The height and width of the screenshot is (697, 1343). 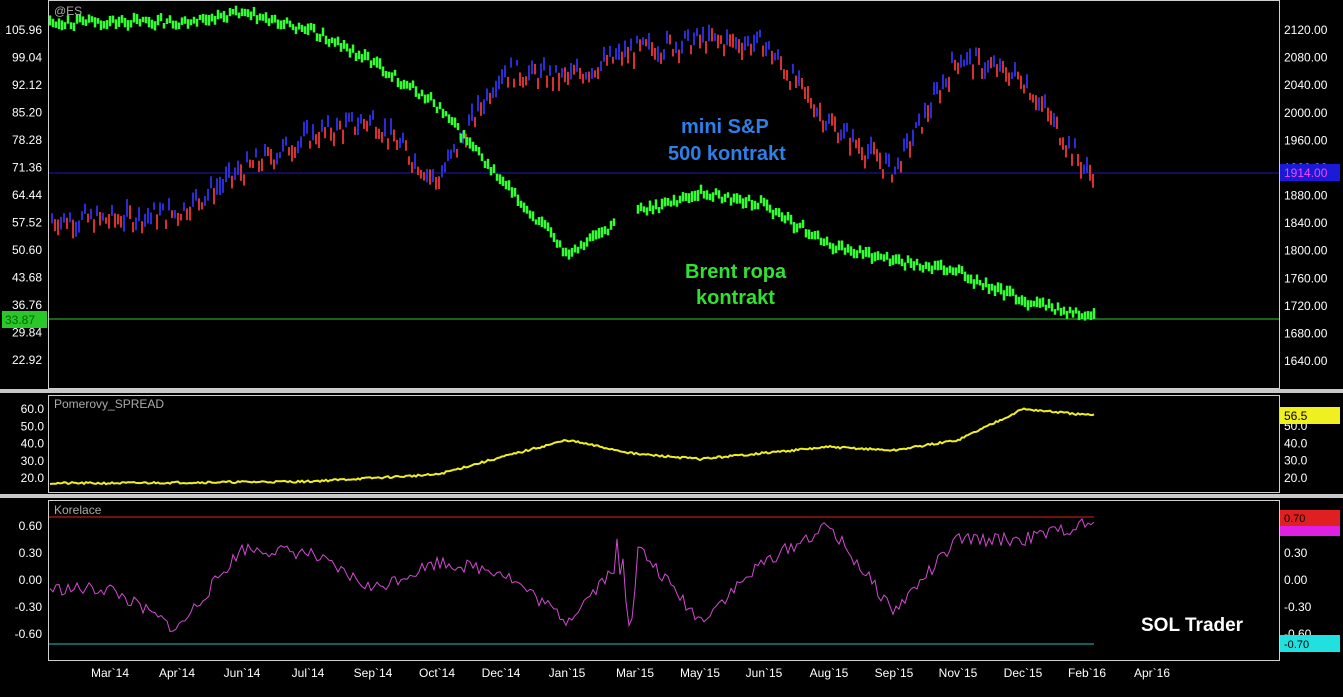 I want to click on right-axis-tick: 2080.00, so click(x=1306, y=58).